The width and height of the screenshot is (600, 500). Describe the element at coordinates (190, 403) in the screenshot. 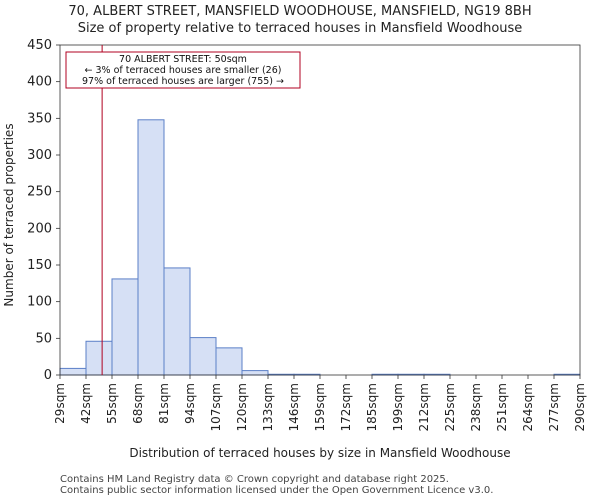

I see `x-tick-label: 94sqm` at that location.